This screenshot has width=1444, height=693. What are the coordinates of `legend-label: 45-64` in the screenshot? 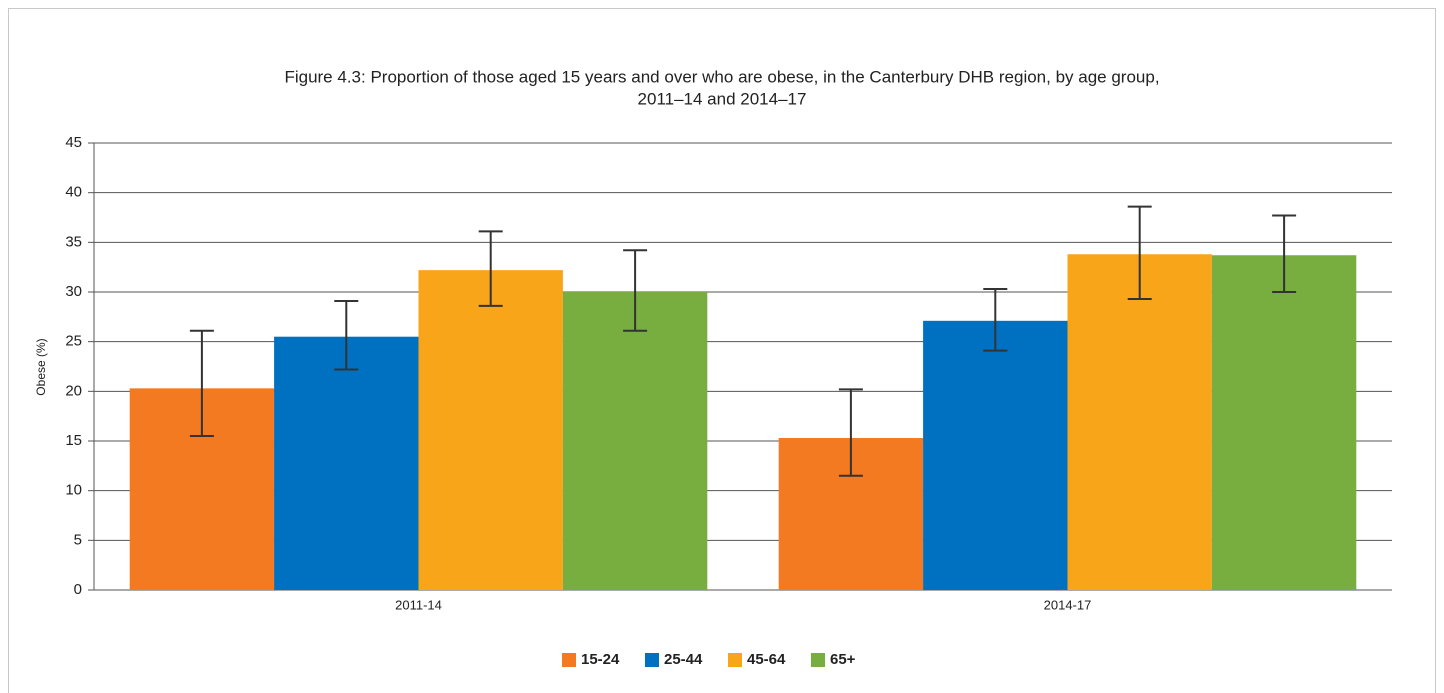 It's located at (766, 659).